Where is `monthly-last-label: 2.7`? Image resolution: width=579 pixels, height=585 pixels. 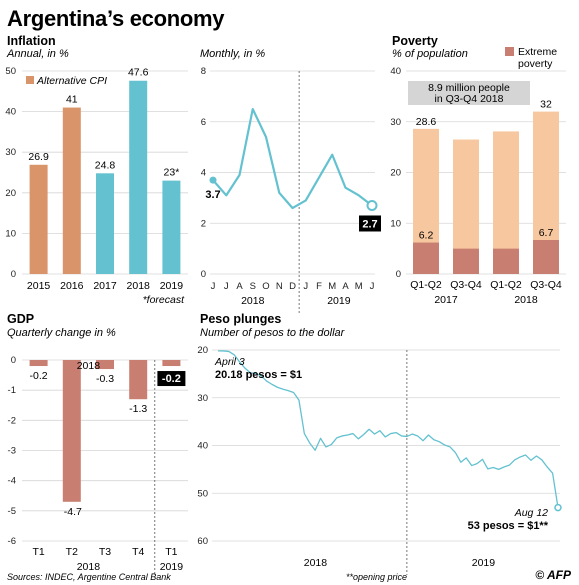 monthly-last-label: 2.7 is located at coordinates (369, 224).